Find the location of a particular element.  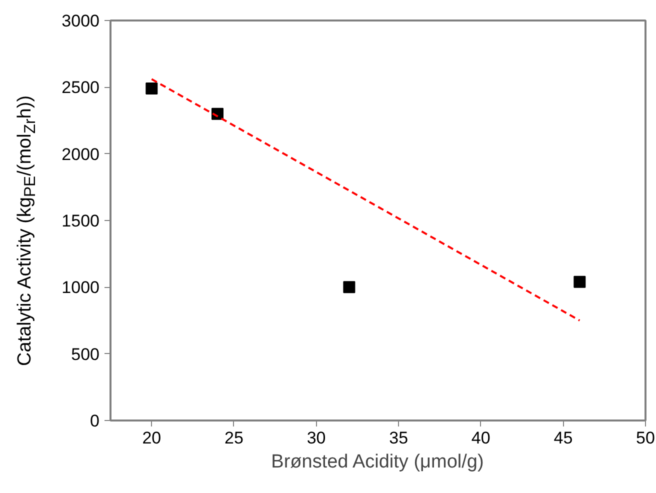

x-tick-label: 25 is located at coordinates (234, 438).